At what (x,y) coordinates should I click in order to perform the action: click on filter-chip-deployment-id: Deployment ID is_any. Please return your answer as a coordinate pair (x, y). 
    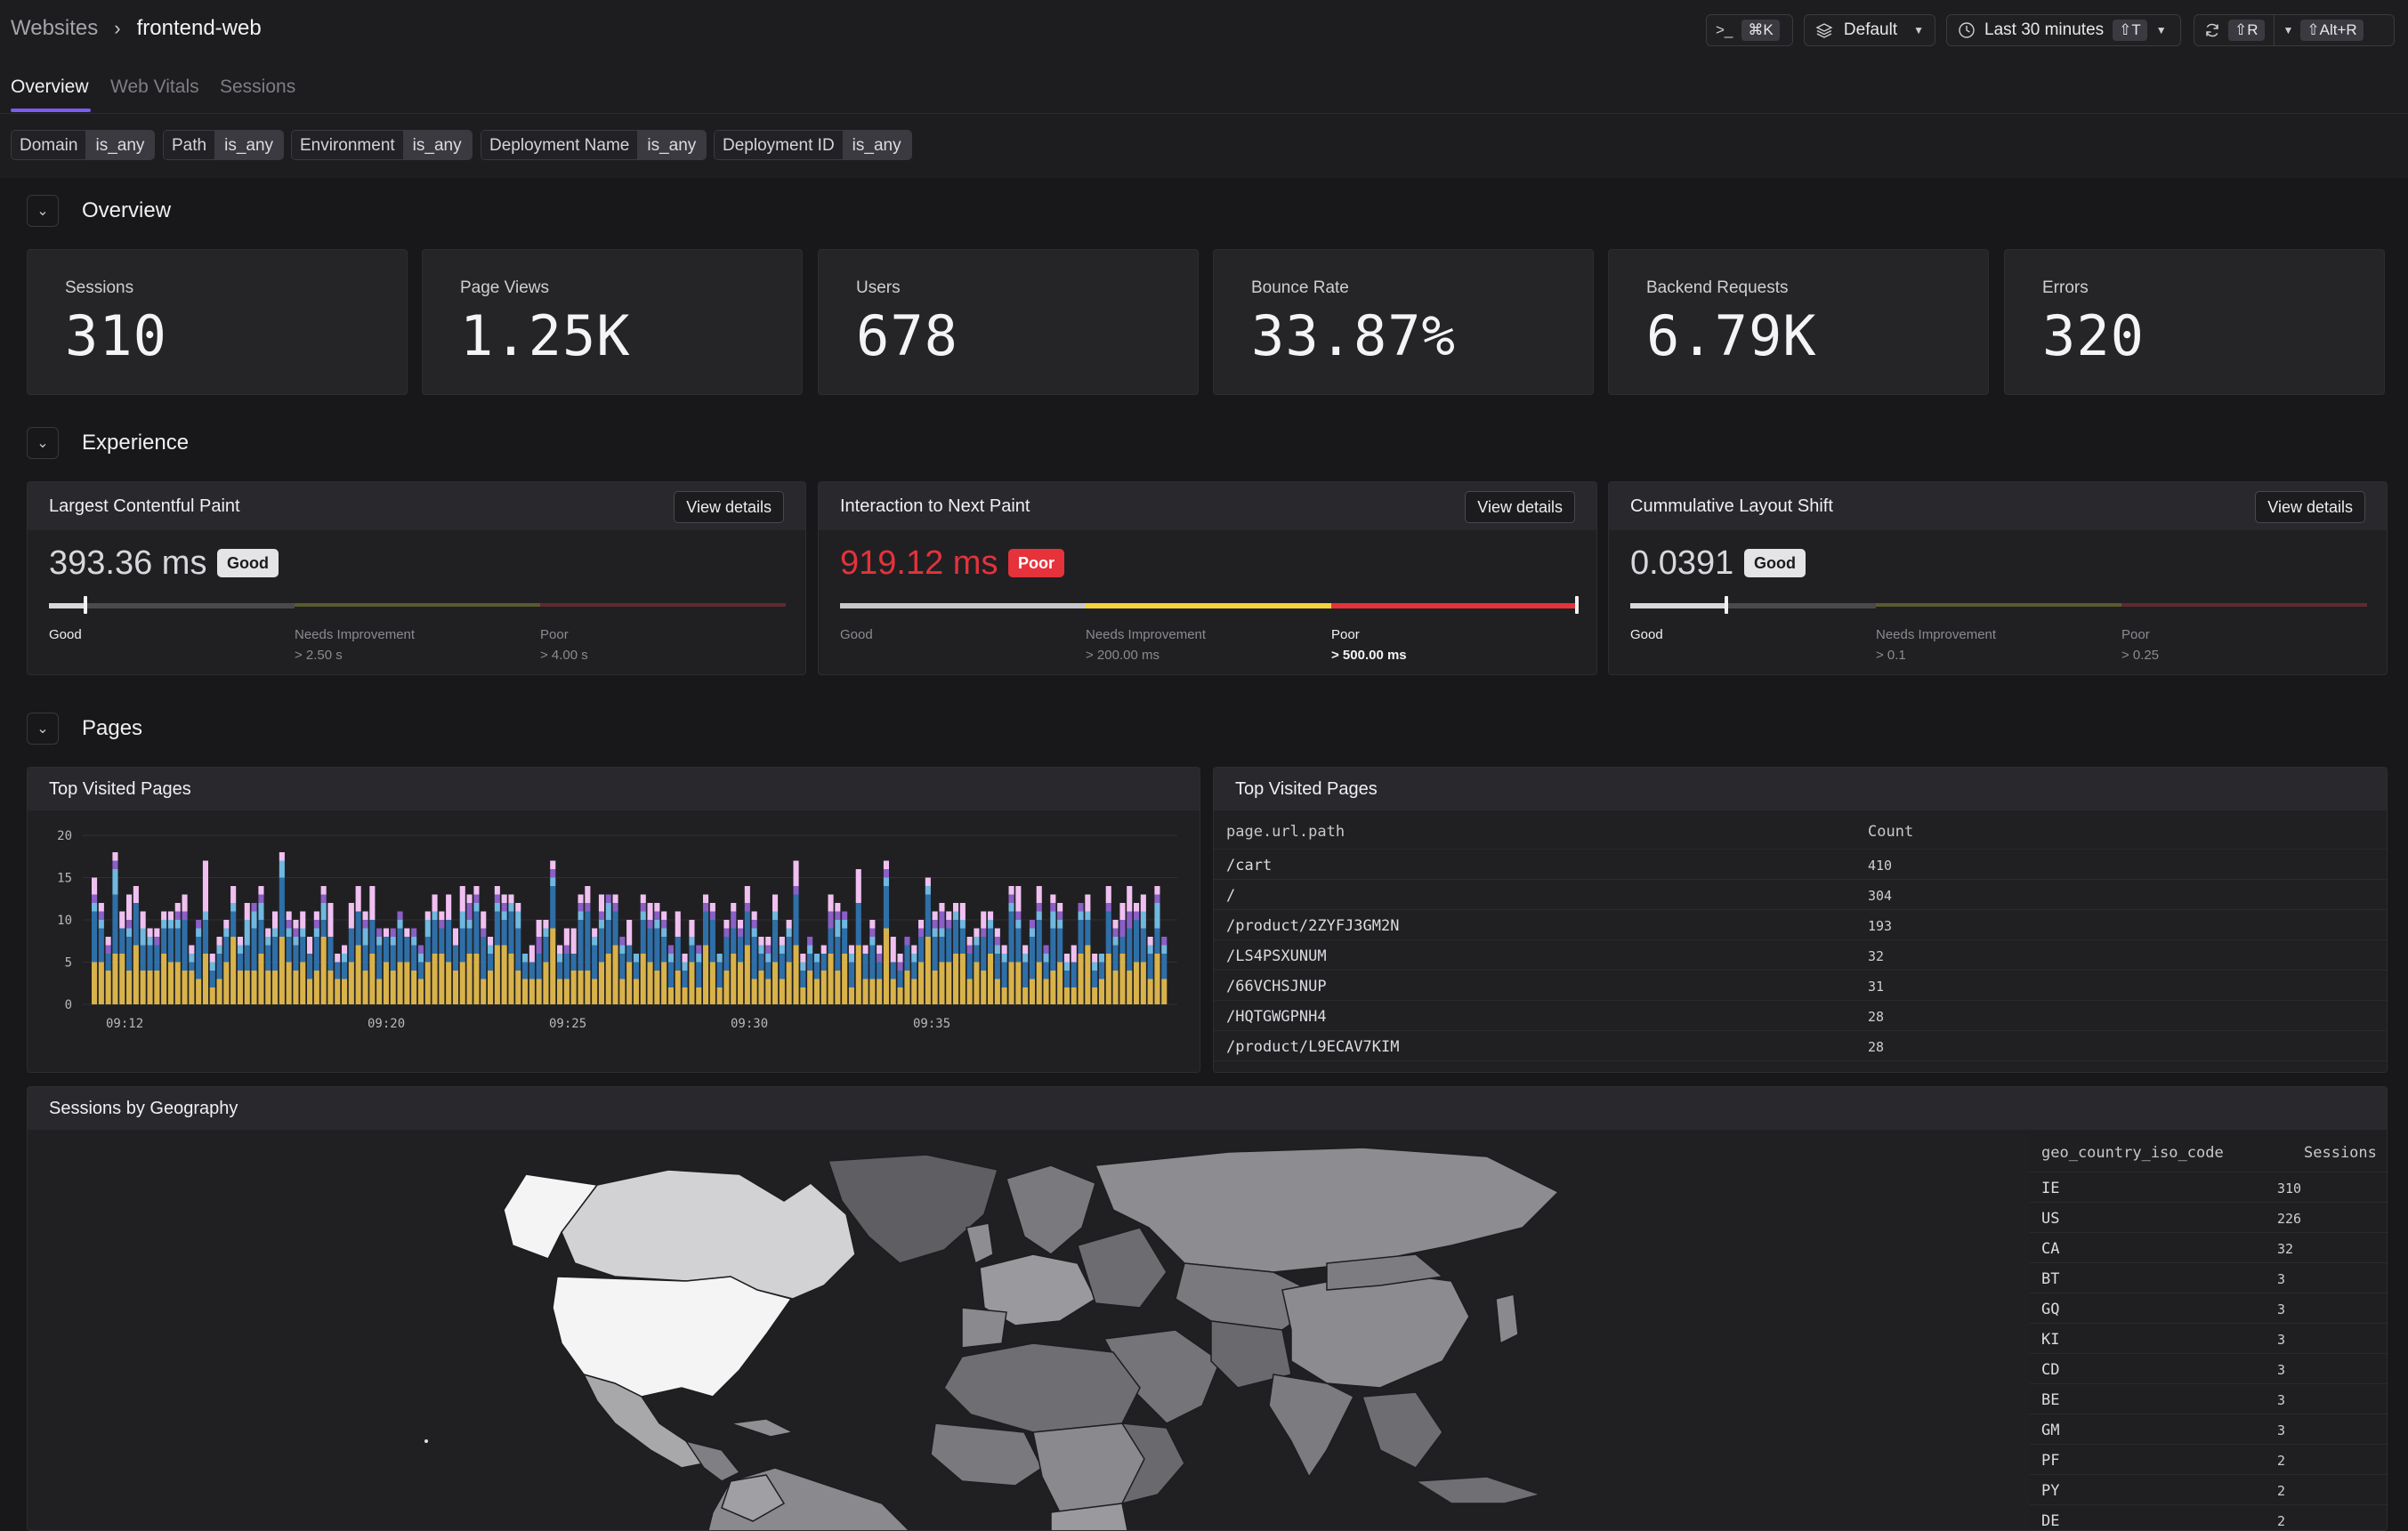
    Looking at the image, I should click on (813, 145).